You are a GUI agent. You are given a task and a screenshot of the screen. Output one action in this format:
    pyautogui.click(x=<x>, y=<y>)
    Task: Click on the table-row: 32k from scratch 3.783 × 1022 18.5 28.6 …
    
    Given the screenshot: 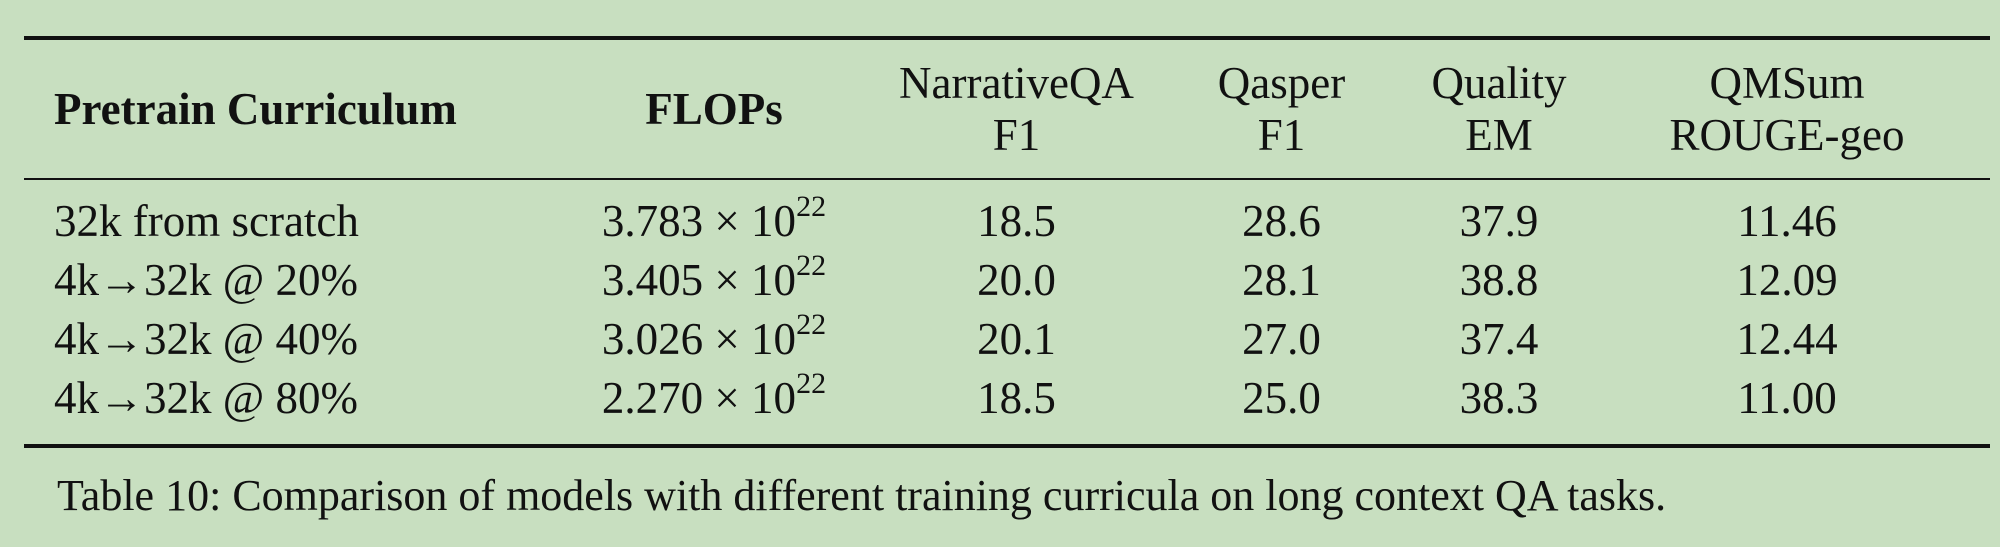 What is the action you would take?
    pyautogui.click(x=1007, y=214)
    